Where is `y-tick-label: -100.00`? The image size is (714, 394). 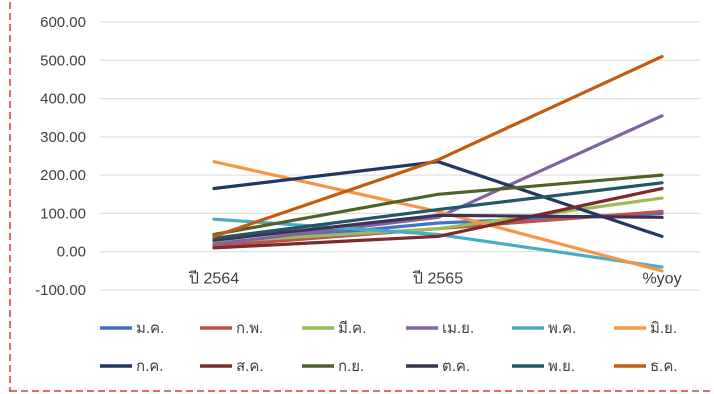 y-tick-label: -100.00 is located at coordinates (60, 290).